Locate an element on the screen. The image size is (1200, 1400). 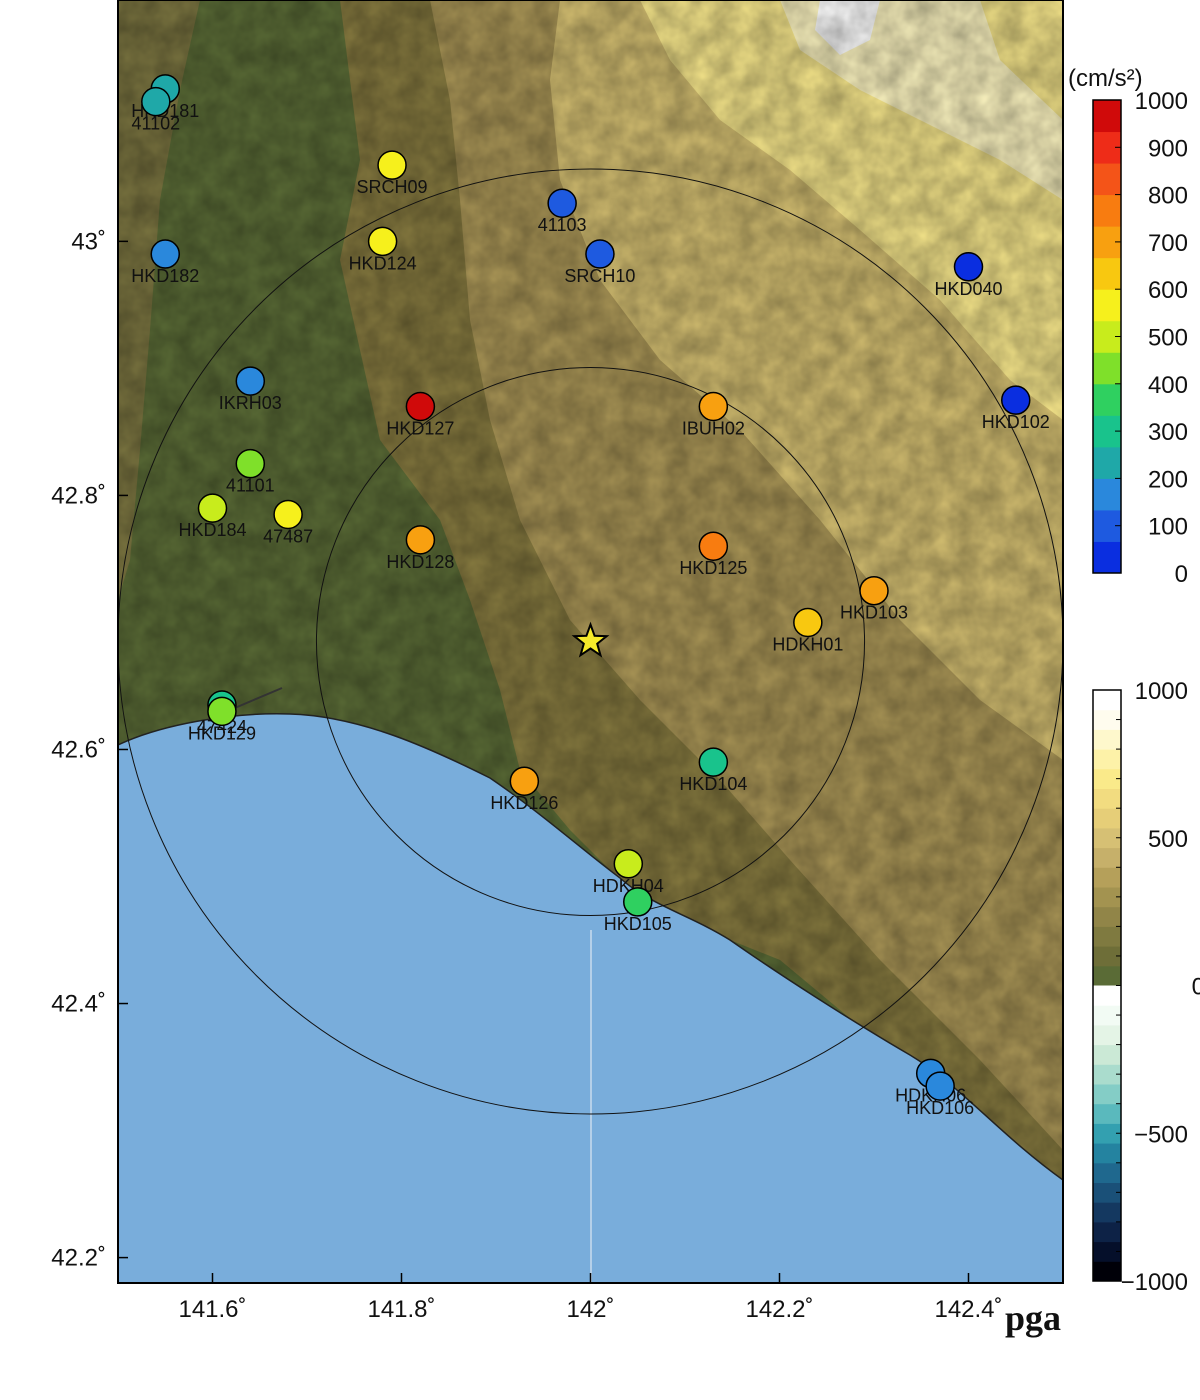
station-label: HKD040 is located at coordinates (968, 289).